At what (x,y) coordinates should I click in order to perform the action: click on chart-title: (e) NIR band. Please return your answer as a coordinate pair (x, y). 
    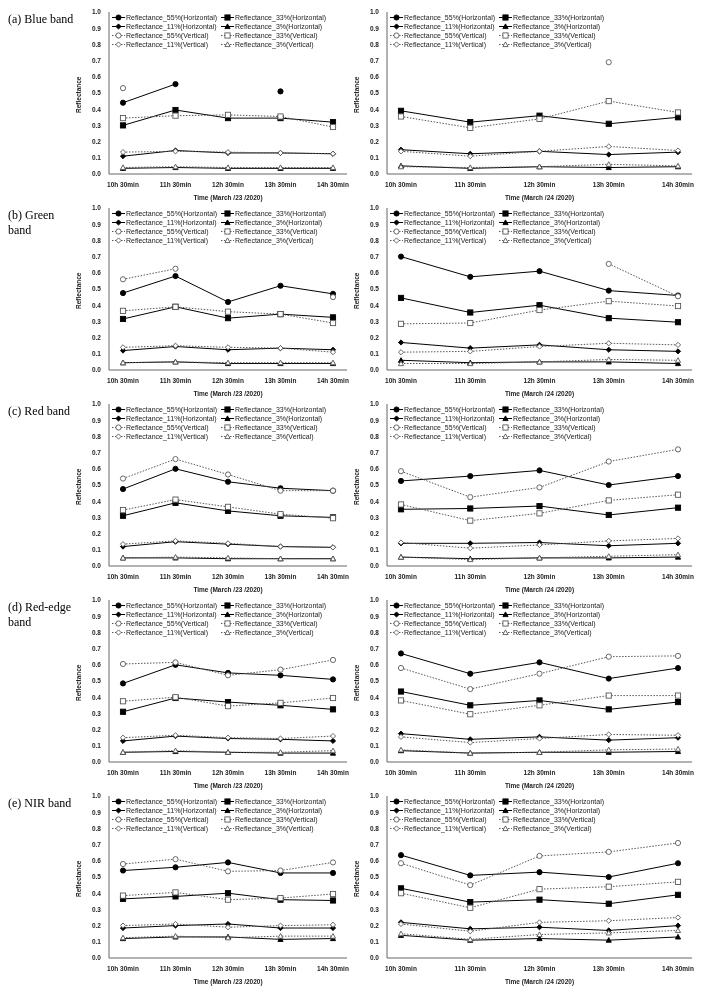
    Looking at the image, I should click on (40, 803).